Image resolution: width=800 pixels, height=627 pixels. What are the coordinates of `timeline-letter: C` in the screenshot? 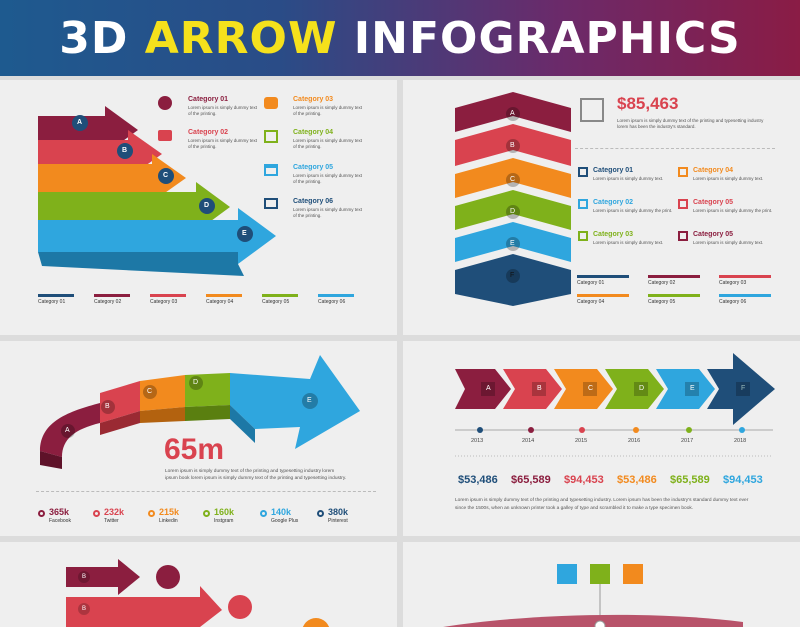 It's located at (591, 388).